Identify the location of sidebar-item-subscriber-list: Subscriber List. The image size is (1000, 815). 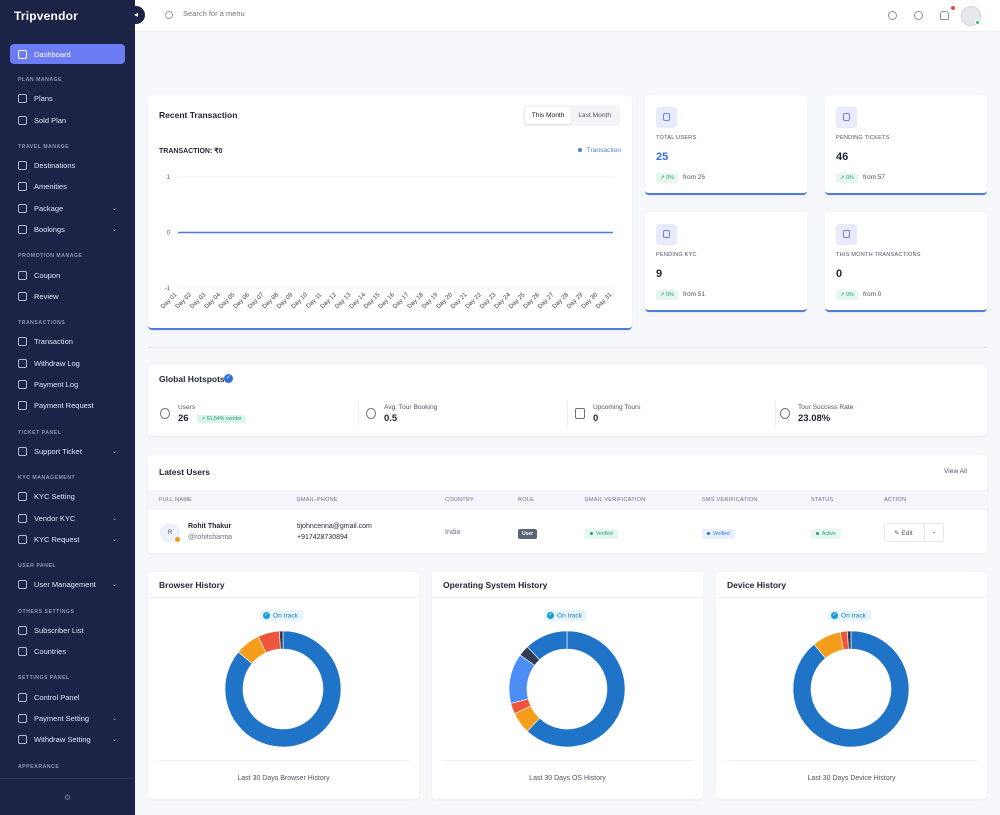
(67, 630).